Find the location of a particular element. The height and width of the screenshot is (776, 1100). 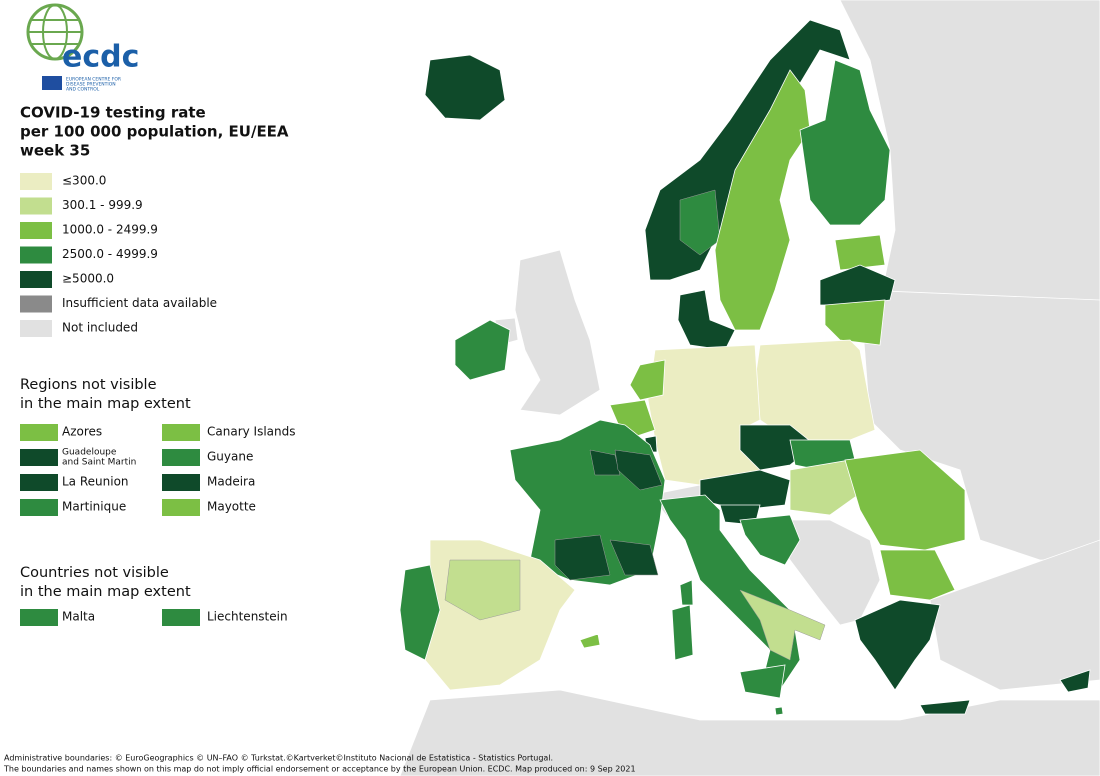

legend-label: La Reunion is located at coordinates (95, 482).